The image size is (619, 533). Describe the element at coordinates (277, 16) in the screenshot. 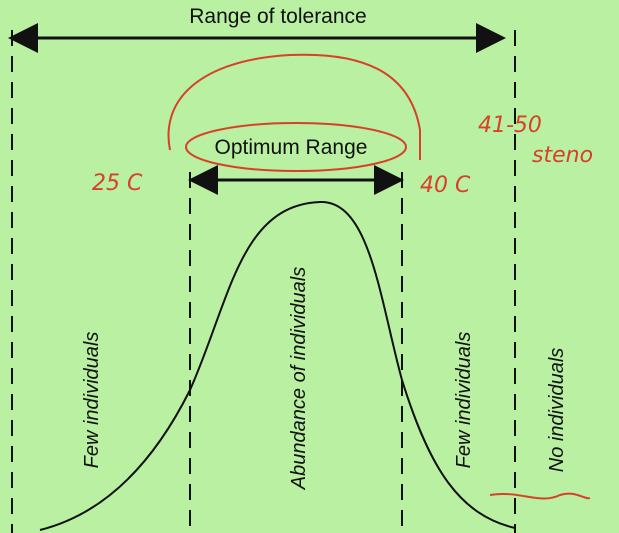

I see `title: Range of tolerance` at that location.